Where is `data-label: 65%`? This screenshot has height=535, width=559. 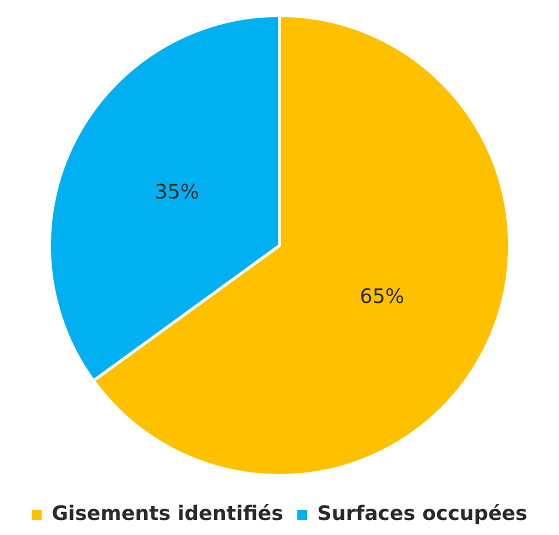 data-label: 65% is located at coordinates (382, 296).